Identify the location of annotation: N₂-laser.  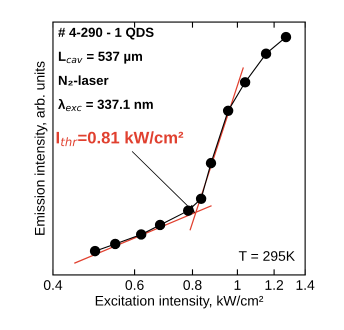
(83, 80).